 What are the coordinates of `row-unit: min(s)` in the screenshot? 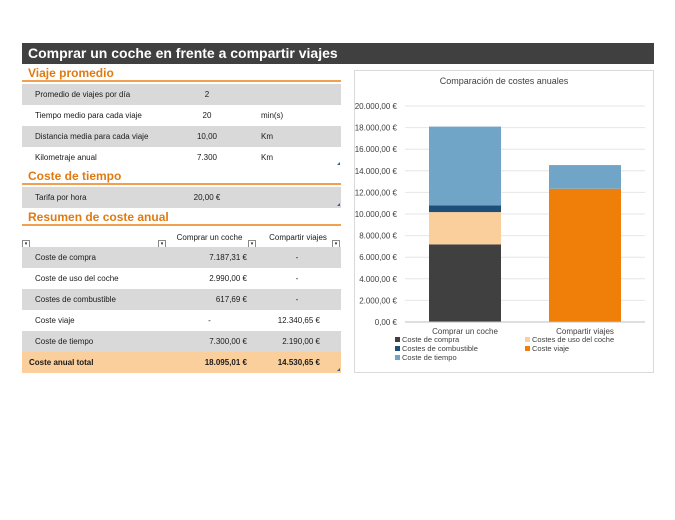 It's located at (272, 115).